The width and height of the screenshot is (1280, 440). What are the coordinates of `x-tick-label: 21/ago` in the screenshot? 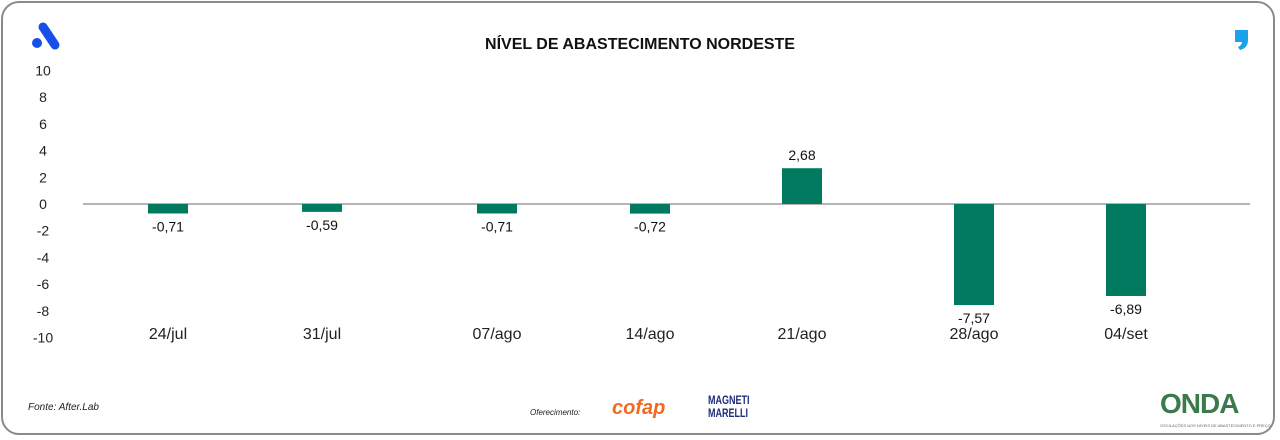 It's located at (802, 334).